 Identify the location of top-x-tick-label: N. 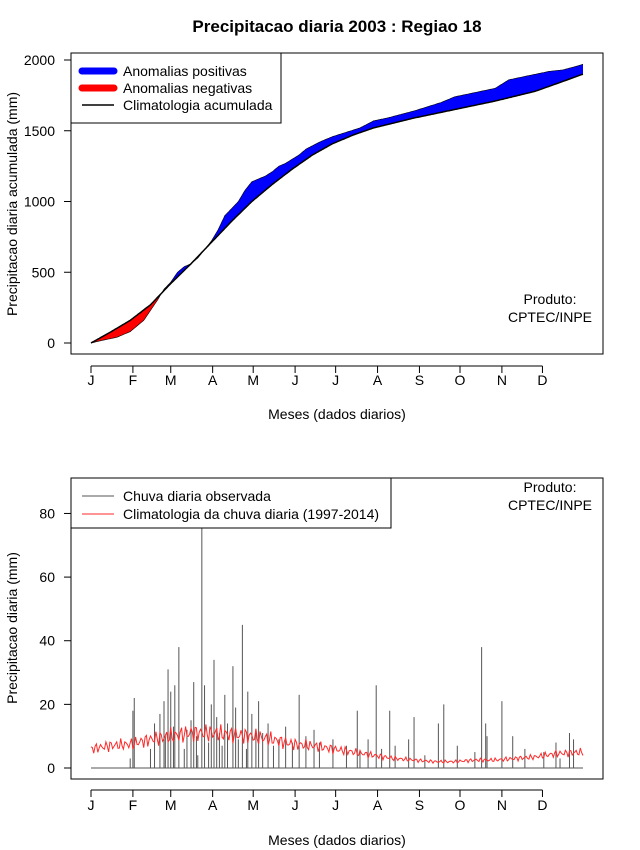
(502, 380).